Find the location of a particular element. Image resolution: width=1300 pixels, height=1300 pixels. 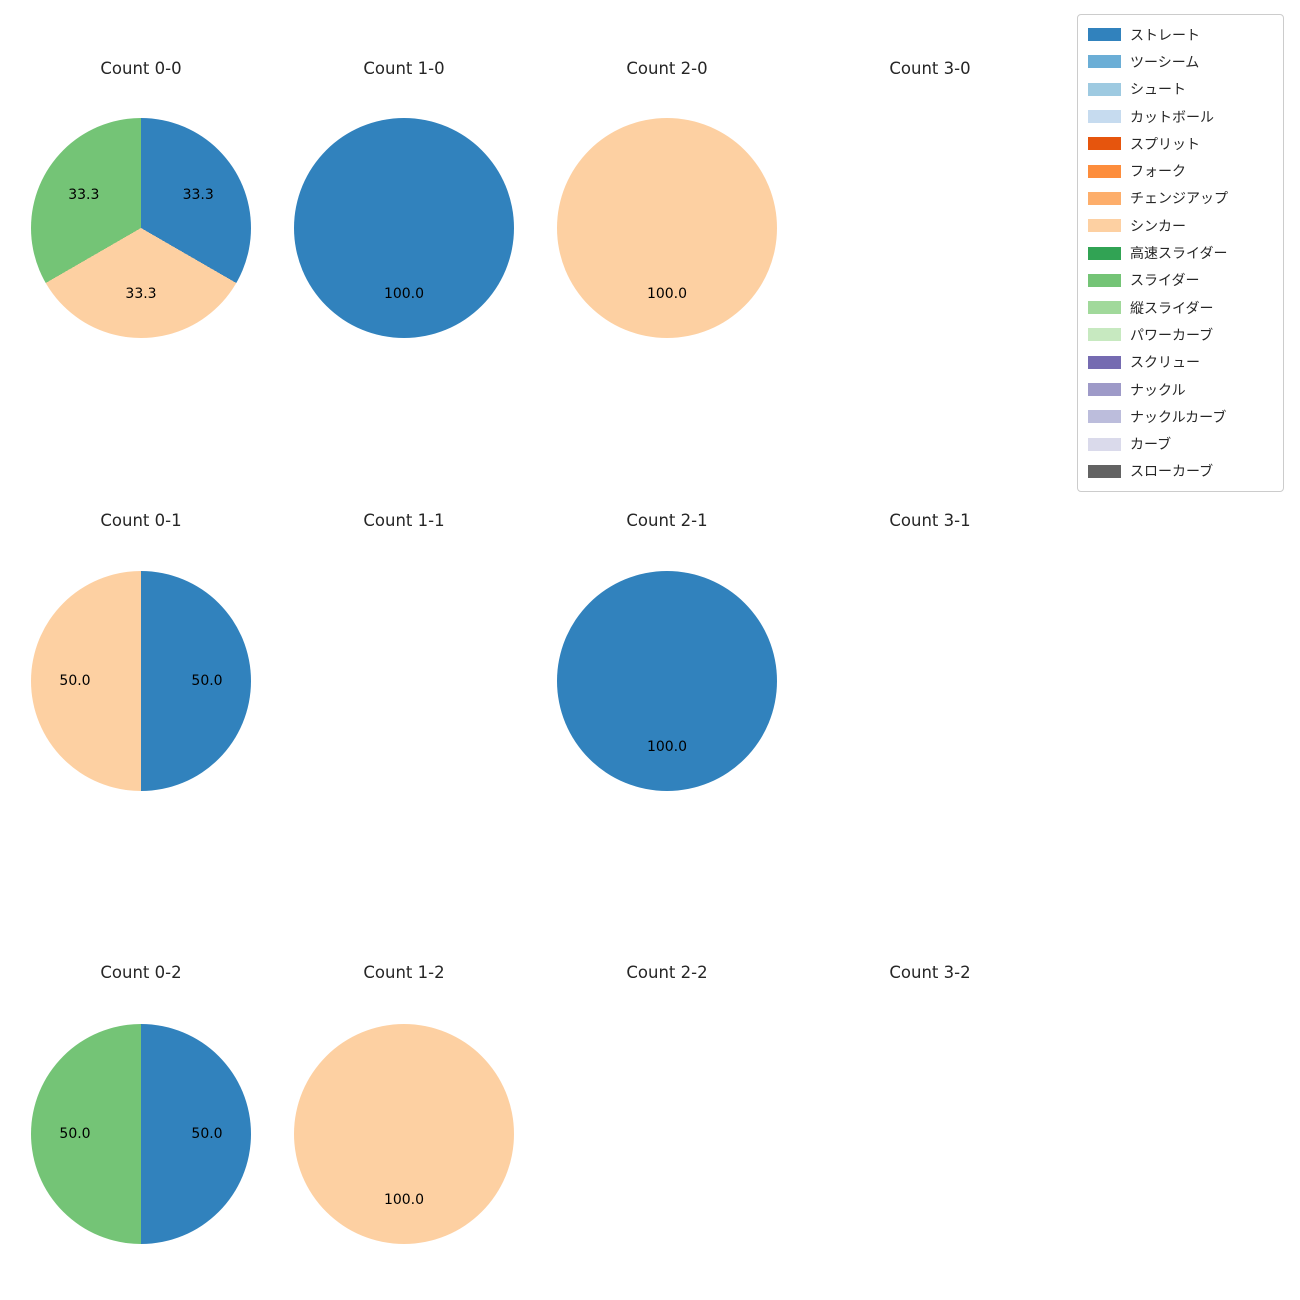

chart-title: Count 0-2 is located at coordinates (141, 972).